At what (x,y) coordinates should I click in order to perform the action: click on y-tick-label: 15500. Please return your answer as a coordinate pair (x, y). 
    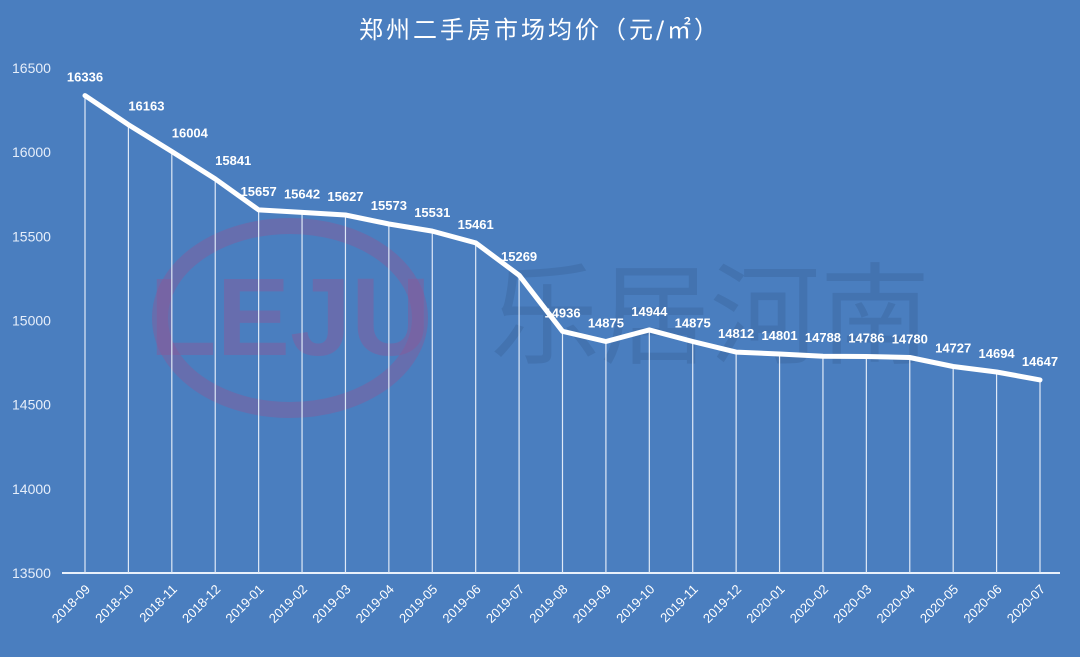
    Looking at the image, I should click on (31, 236).